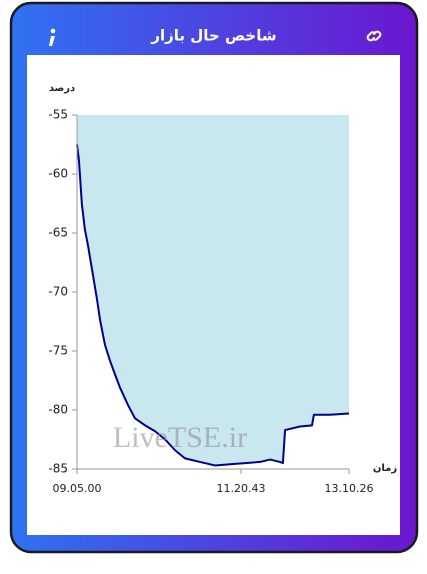 Image resolution: width=427 pixels, height=574 pixels. What do you see at coordinates (213, 36) in the screenshot?
I see `header-title: شاخص حال بازار` at bounding box center [213, 36].